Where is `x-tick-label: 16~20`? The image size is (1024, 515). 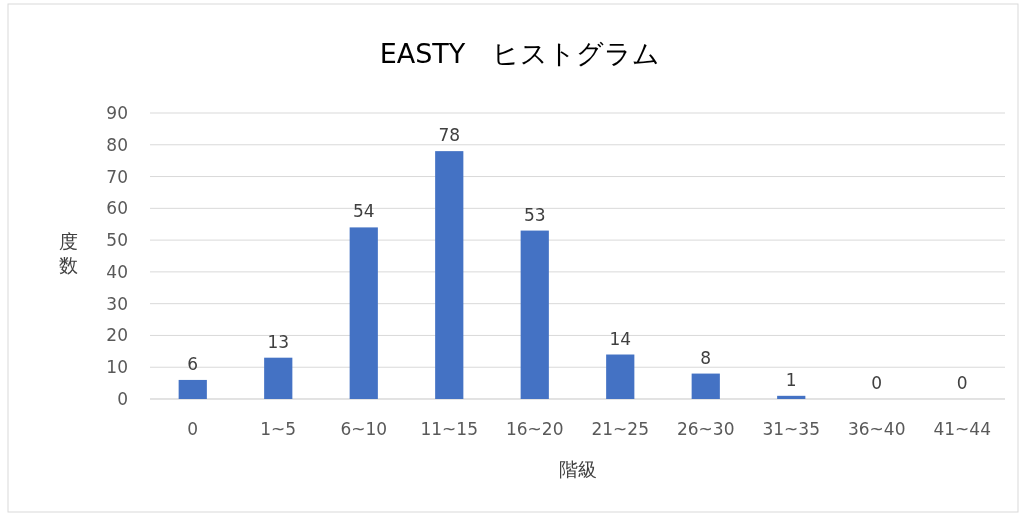 x-tick-label: 16~20 is located at coordinates (534, 429).